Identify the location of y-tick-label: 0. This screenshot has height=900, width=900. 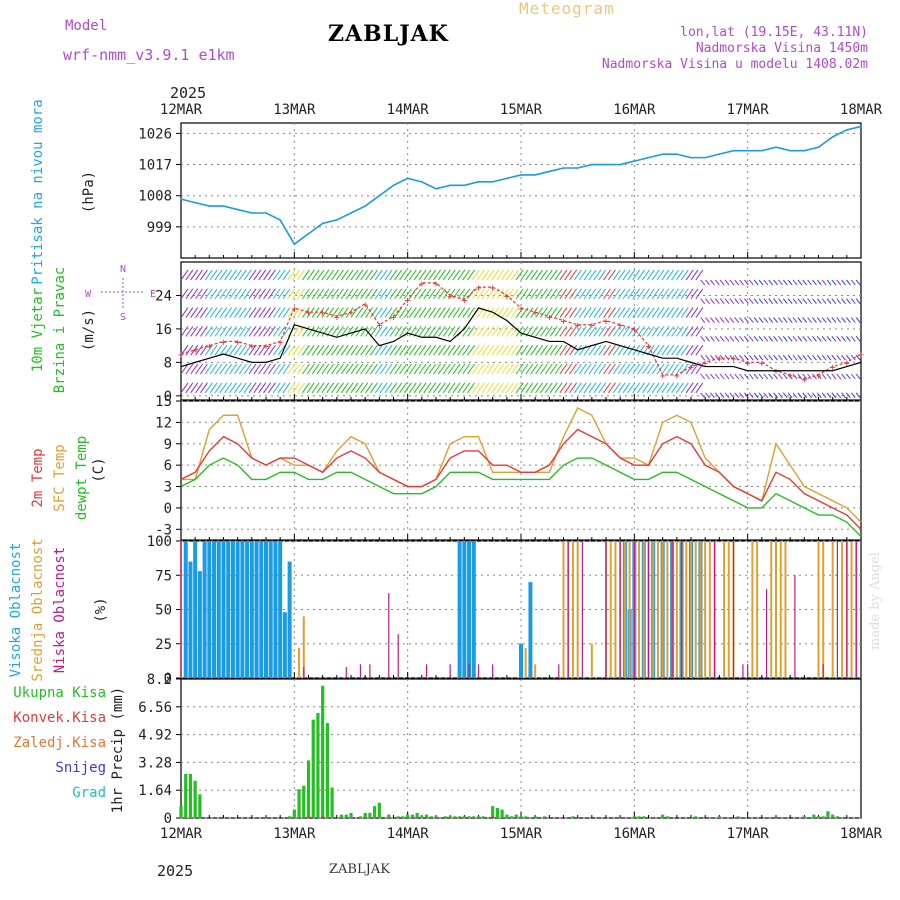
(168, 819).